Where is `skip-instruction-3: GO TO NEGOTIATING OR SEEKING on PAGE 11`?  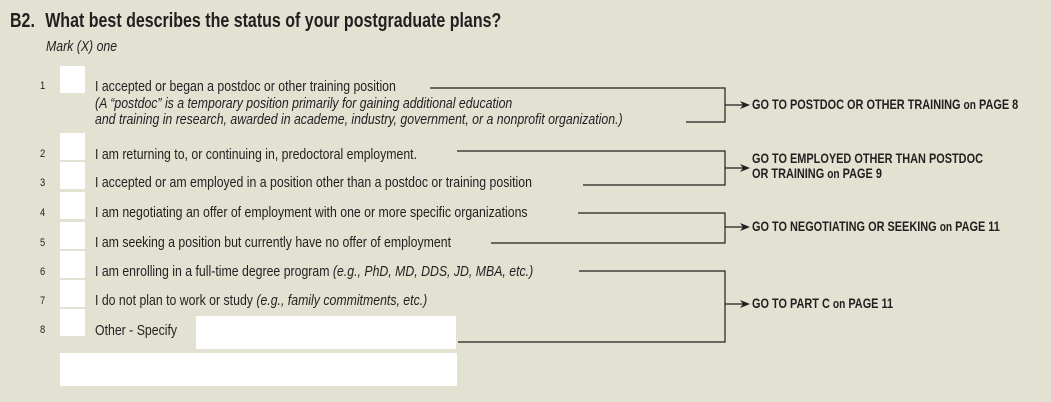
skip-instruction-3: GO TO NEGOTIATING OR SEEKING on PAGE 11 is located at coordinates (876, 226).